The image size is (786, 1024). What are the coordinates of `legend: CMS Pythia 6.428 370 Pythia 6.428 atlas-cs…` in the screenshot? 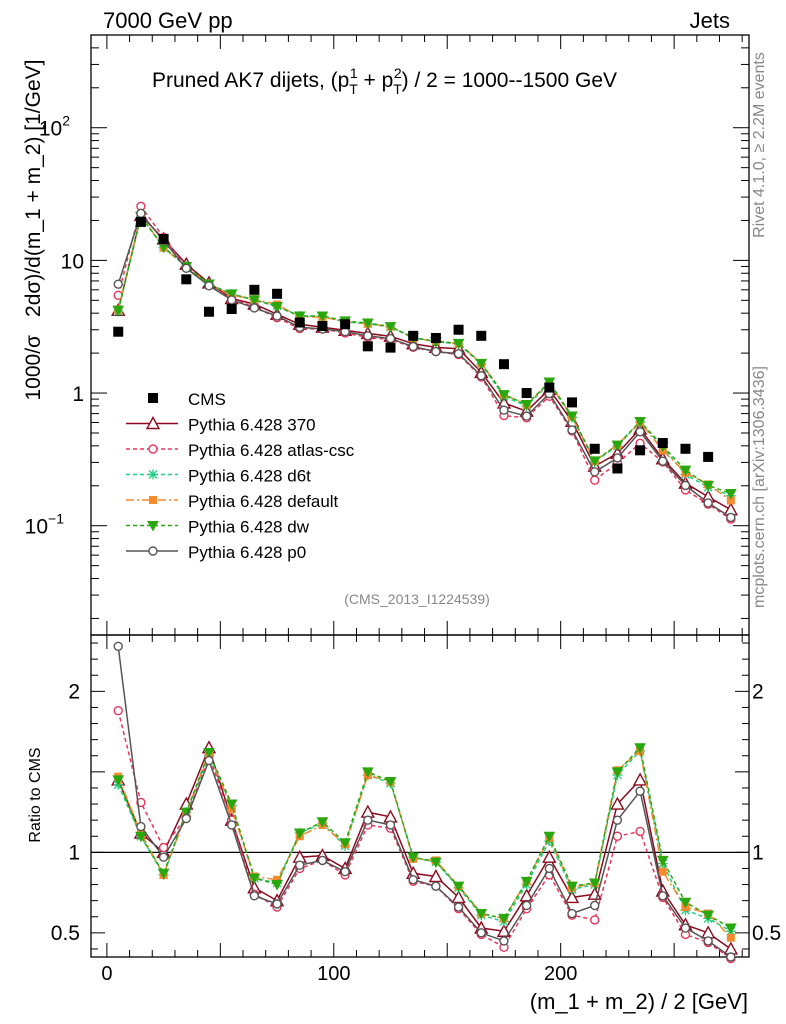 It's located at (240, 476).